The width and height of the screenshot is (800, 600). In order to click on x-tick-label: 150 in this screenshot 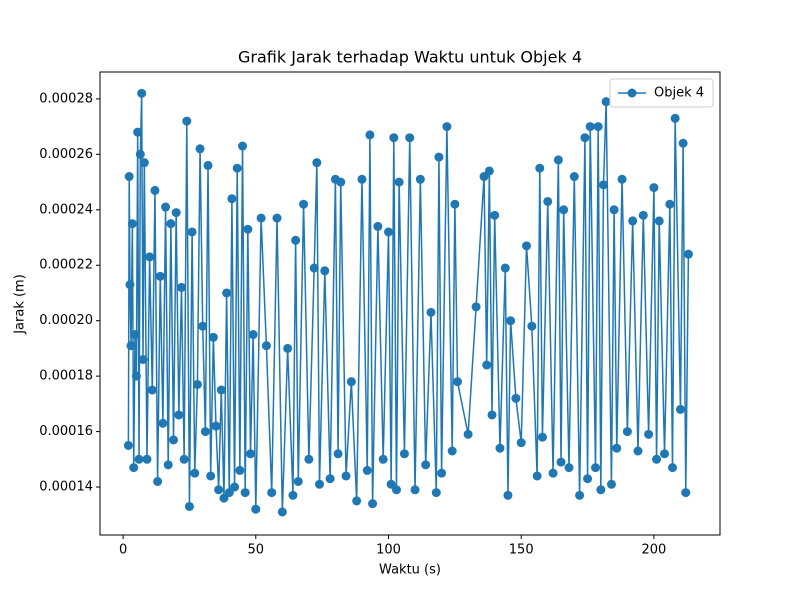, I will do `click(521, 550)`.